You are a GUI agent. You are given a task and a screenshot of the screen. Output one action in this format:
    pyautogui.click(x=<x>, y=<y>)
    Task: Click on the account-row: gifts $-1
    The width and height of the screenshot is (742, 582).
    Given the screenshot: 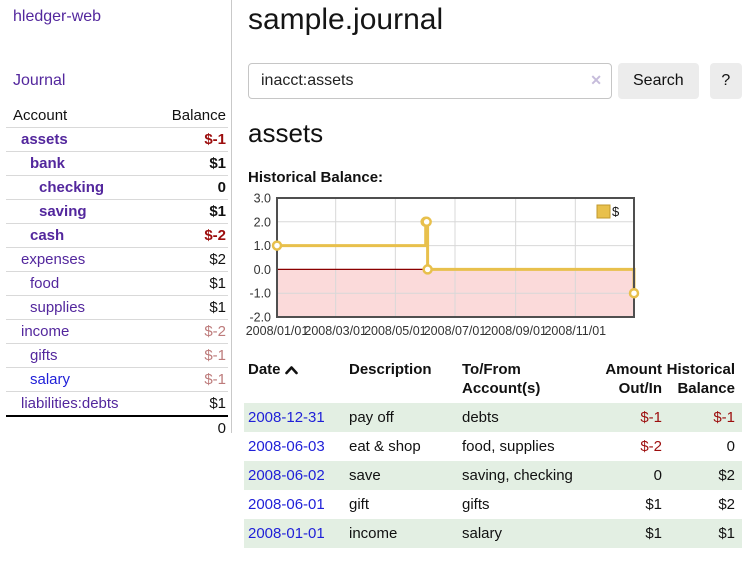 What is the action you would take?
    pyautogui.click(x=117, y=355)
    